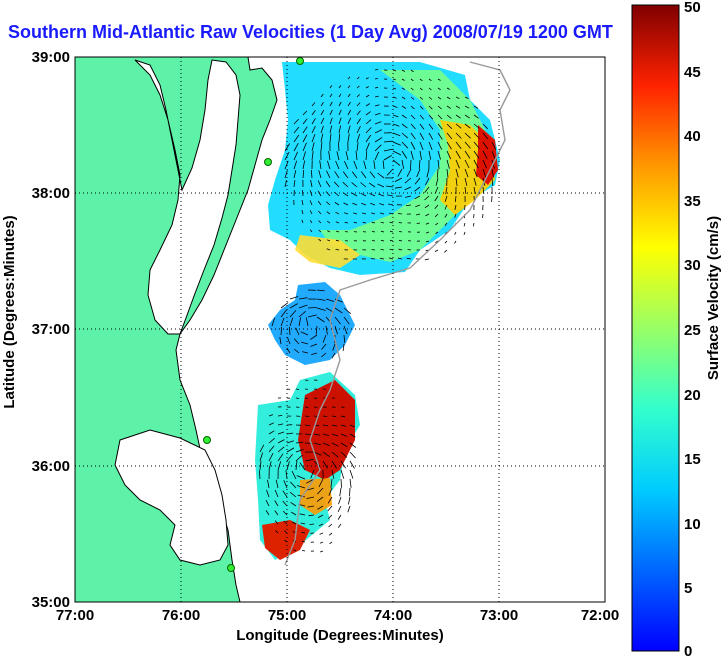 The width and height of the screenshot is (724, 659). What do you see at coordinates (692, 136) in the screenshot?
I see `colorbar-tick-label: 40` at bounding box center [692, 136].